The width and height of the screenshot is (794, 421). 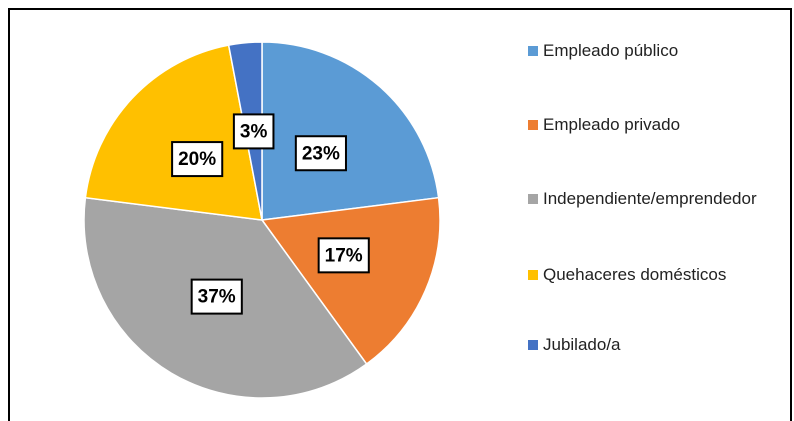 I want to click on legend-label: Jubilado/a, so click(x=582, y=344).